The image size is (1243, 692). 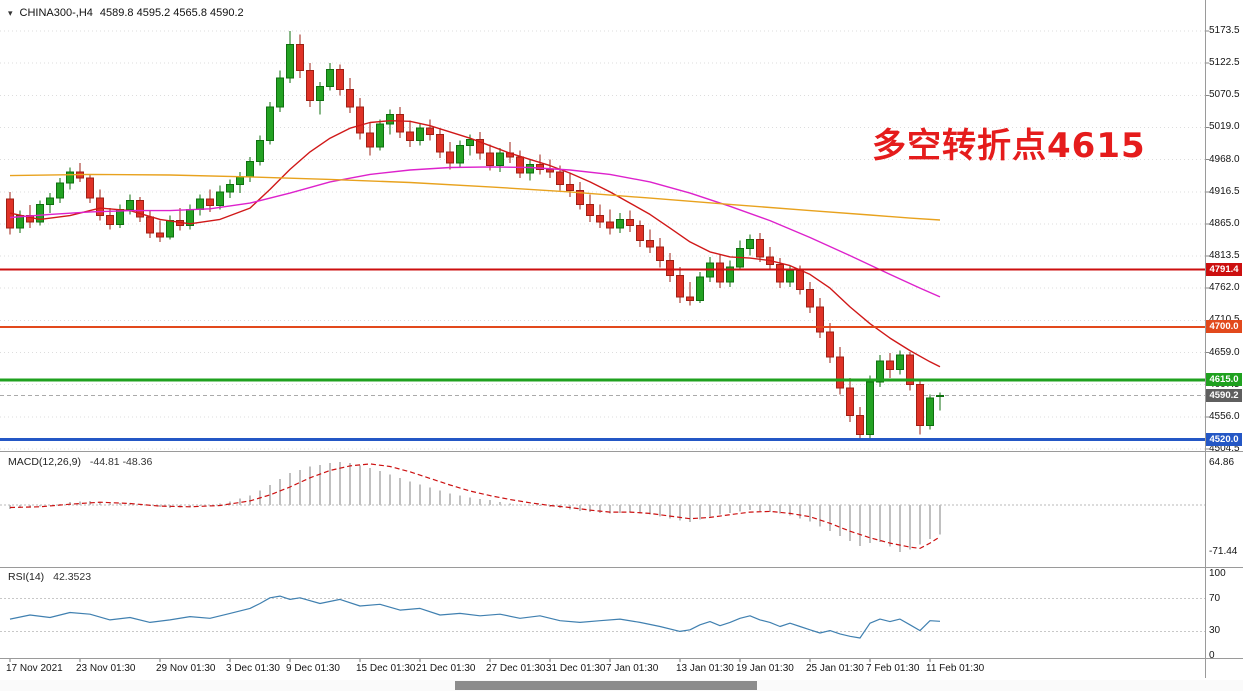 What do you see at coordinates (1224, 223) in the screenshot?
I see `price-axis-label: 4865.0` at bounding box center [1224, 223].